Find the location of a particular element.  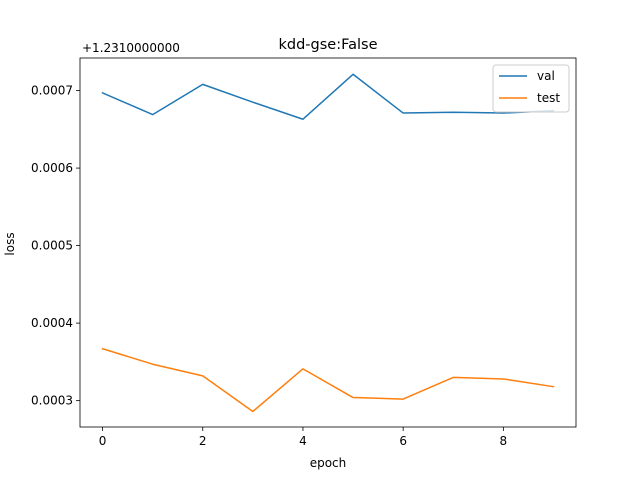

x-tick-label: 8 is located at coordinates (504, 441).